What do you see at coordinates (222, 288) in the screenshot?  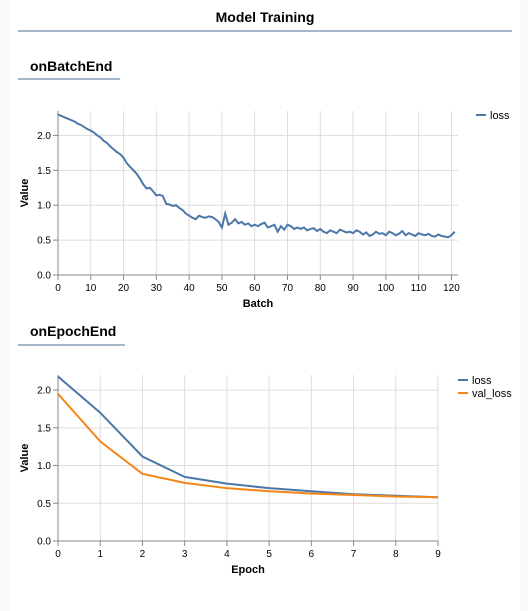 I see `x-tick-label: 50` at bounding box center [222, 288].